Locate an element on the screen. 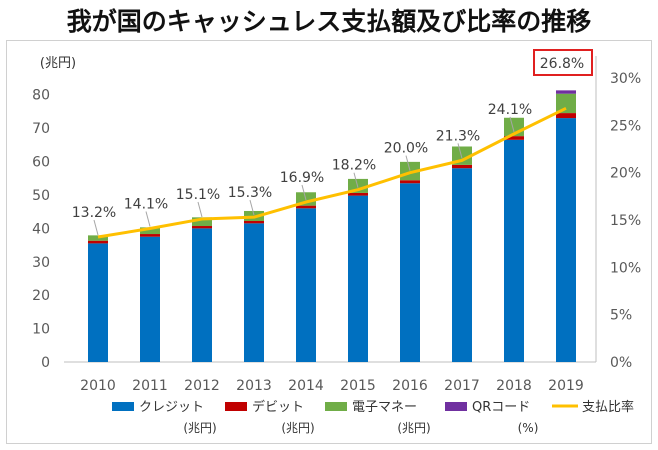 The image size is (658, 450). legend-debit-unit: (兆円) is located at coordinates (297, 428).